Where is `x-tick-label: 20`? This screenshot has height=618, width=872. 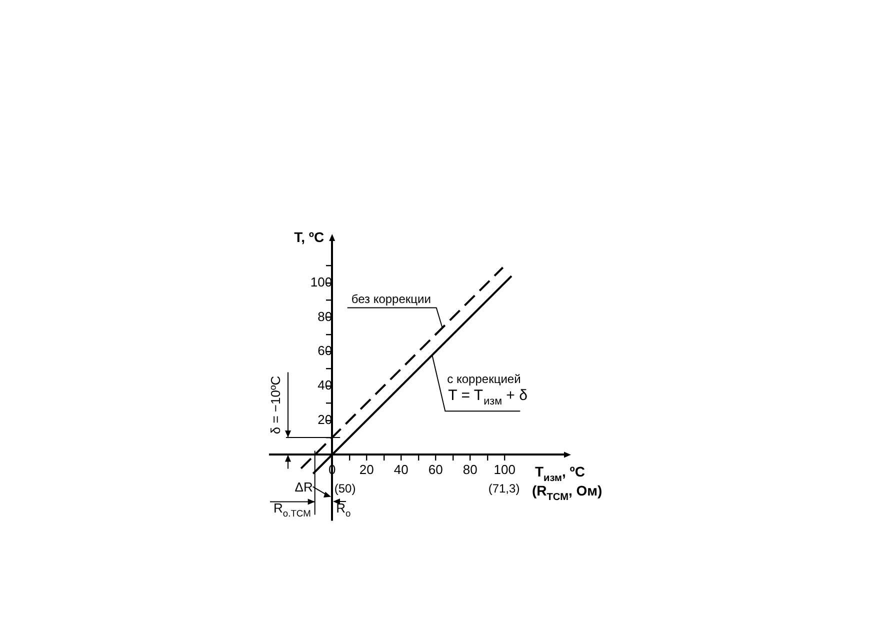 x-tick-label: 20 is located at coordinates (366, 470).